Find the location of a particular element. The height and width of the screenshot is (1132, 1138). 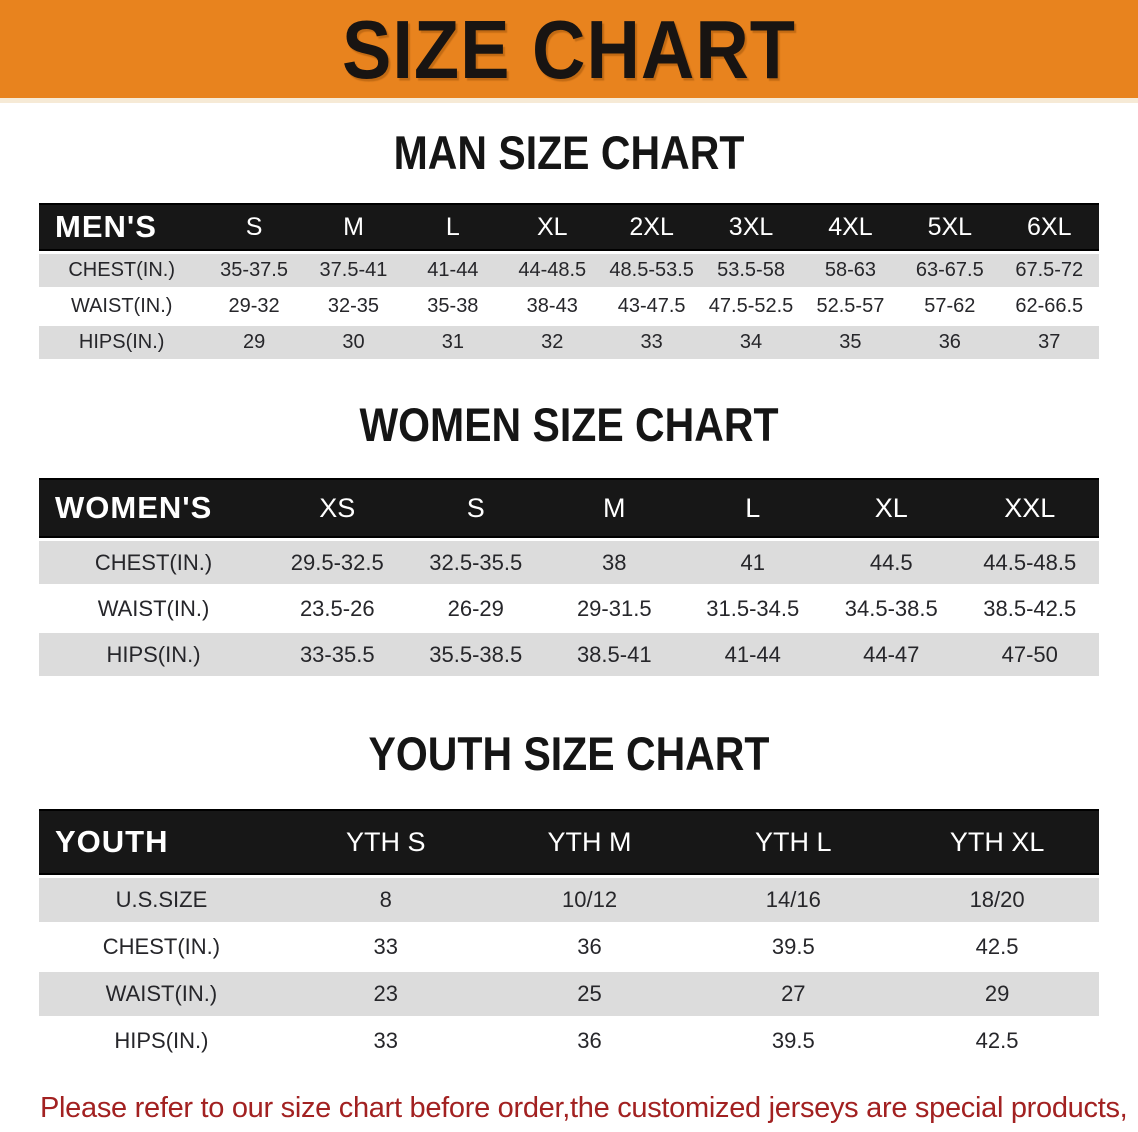

size-column-header: 3XL is located at coordinates (751, 227).